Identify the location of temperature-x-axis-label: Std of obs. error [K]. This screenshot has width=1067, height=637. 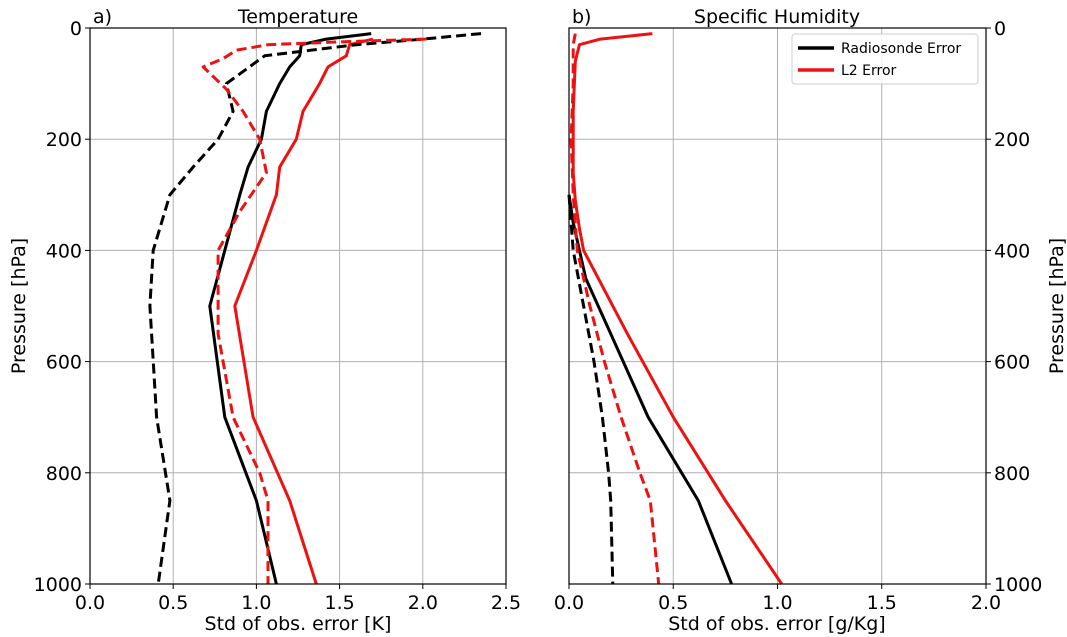
(298, 624).